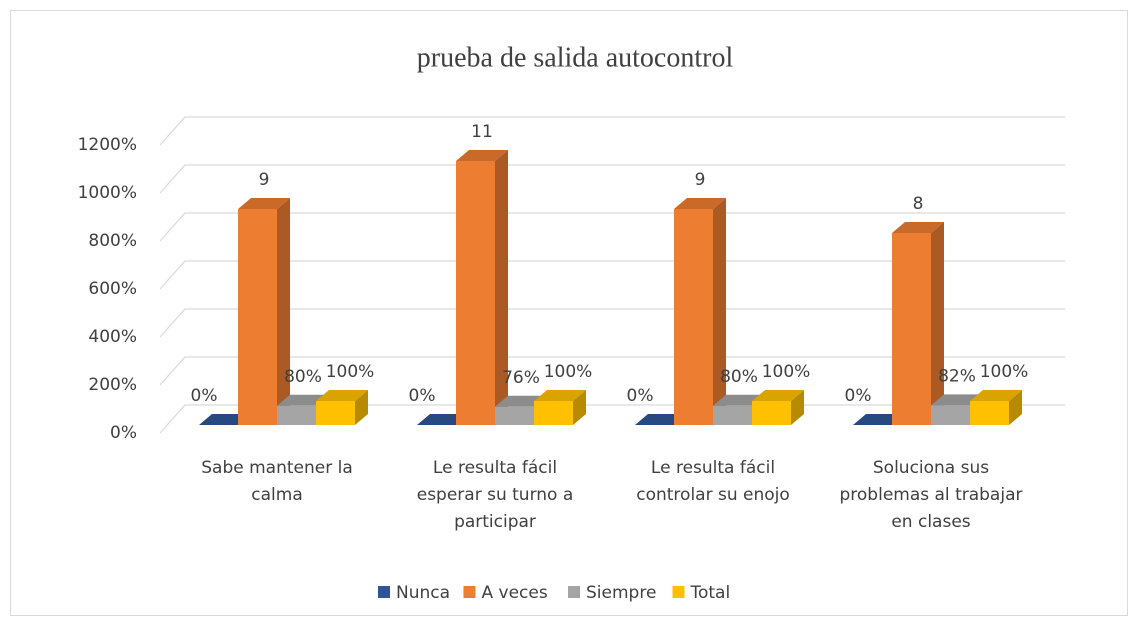 Image resolution: width=1136 pixels, height=624 pixels. What do you see at coordinates (482, 132) in the screenshot?
I see `data-label: 11` at bounding box center [482, 132].